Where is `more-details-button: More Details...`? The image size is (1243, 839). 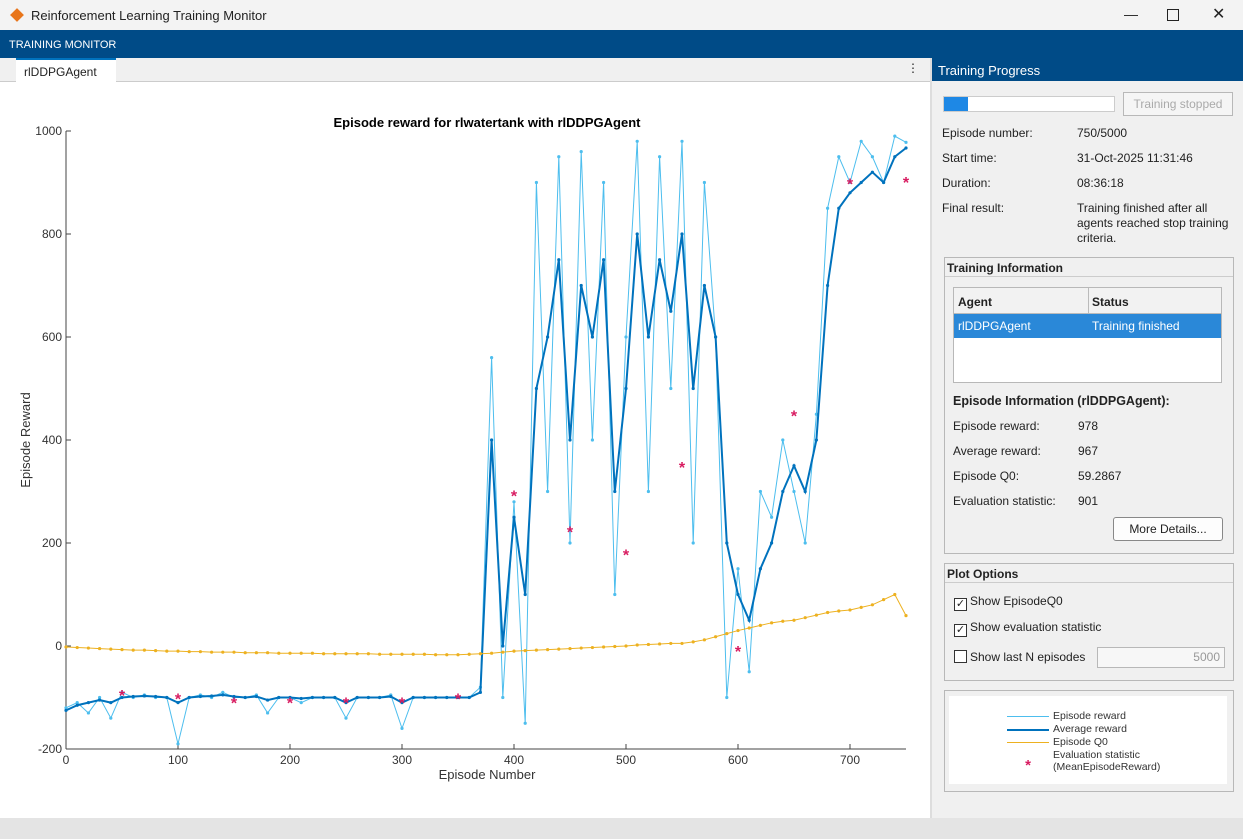 more-details-button: More Details... is located at coordinates (1168, 529).